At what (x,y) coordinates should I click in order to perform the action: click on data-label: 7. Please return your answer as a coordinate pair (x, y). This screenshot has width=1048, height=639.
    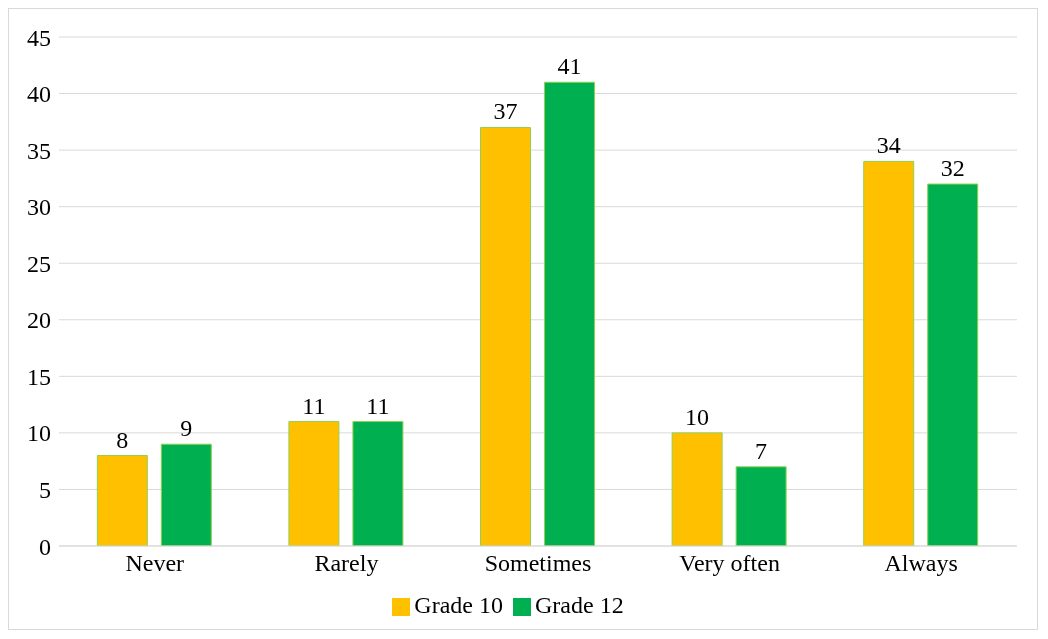
    Looking at the image, I should click on (761, 450).